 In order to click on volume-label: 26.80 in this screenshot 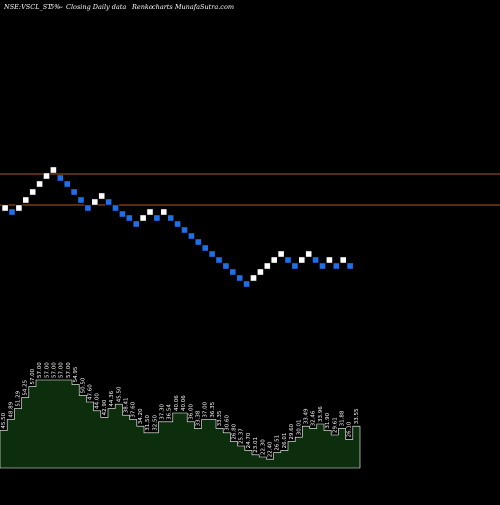, I will do `click(235, 431)`.